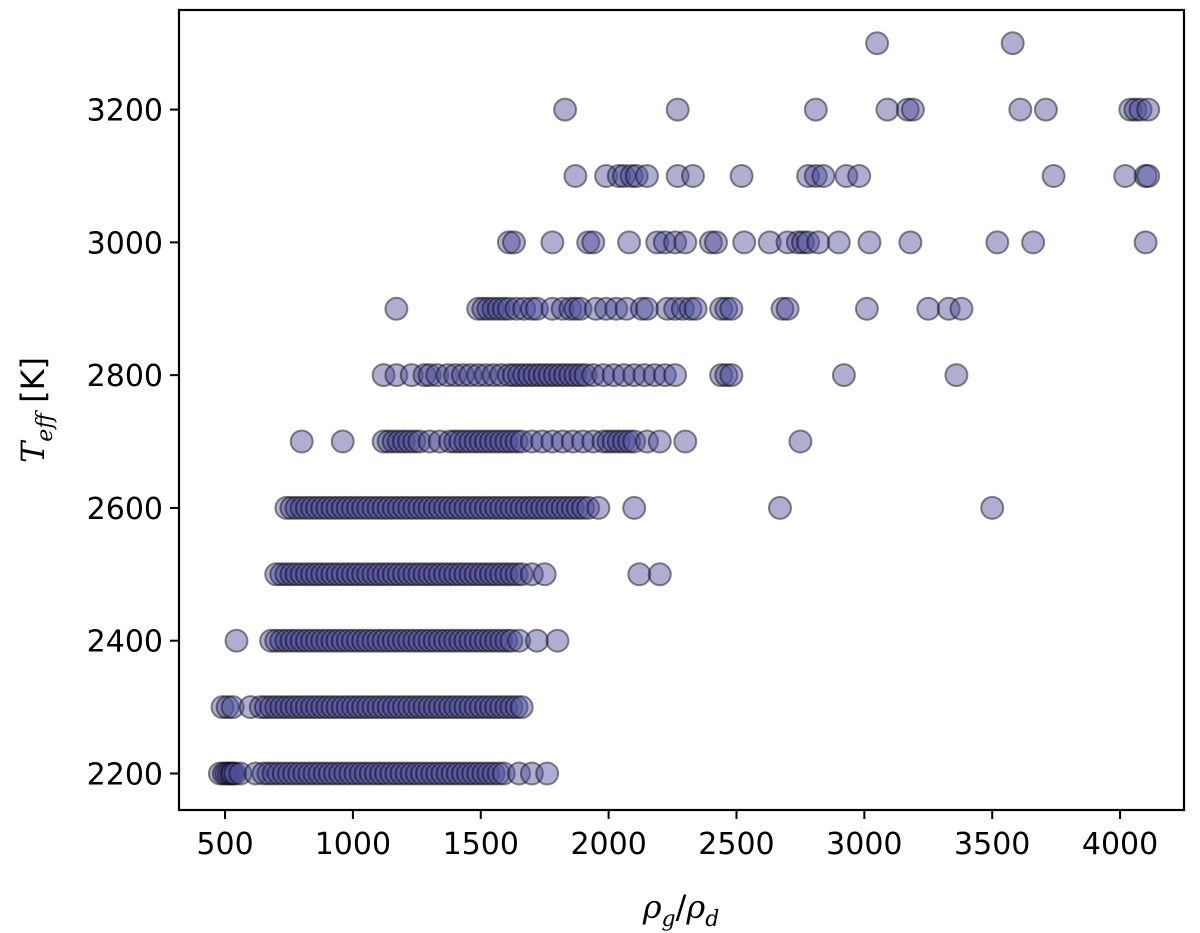 The height and width of the screenshot is (933, 1200). Describe the element at coordinates (125, 642) in the screenshot. I see `y-tick-label: 2400` at that location.